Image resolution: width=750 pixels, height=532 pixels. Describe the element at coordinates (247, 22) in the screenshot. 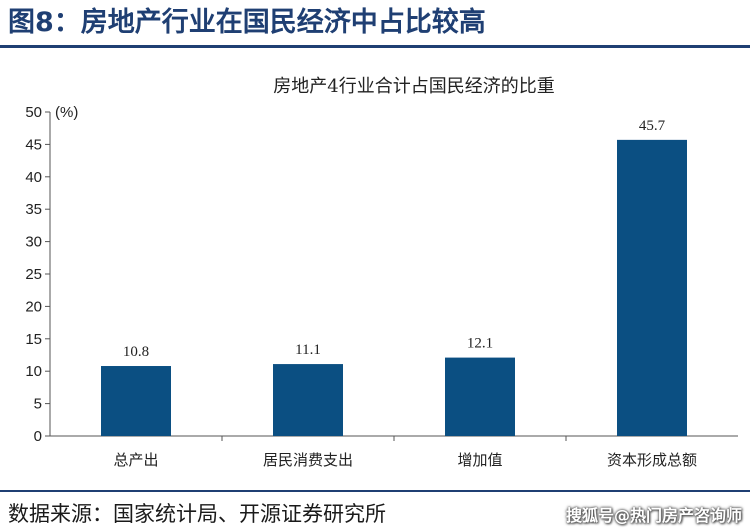

I see `figure-title: 图8：房地产行业在国民经济中占比较高` at that location.